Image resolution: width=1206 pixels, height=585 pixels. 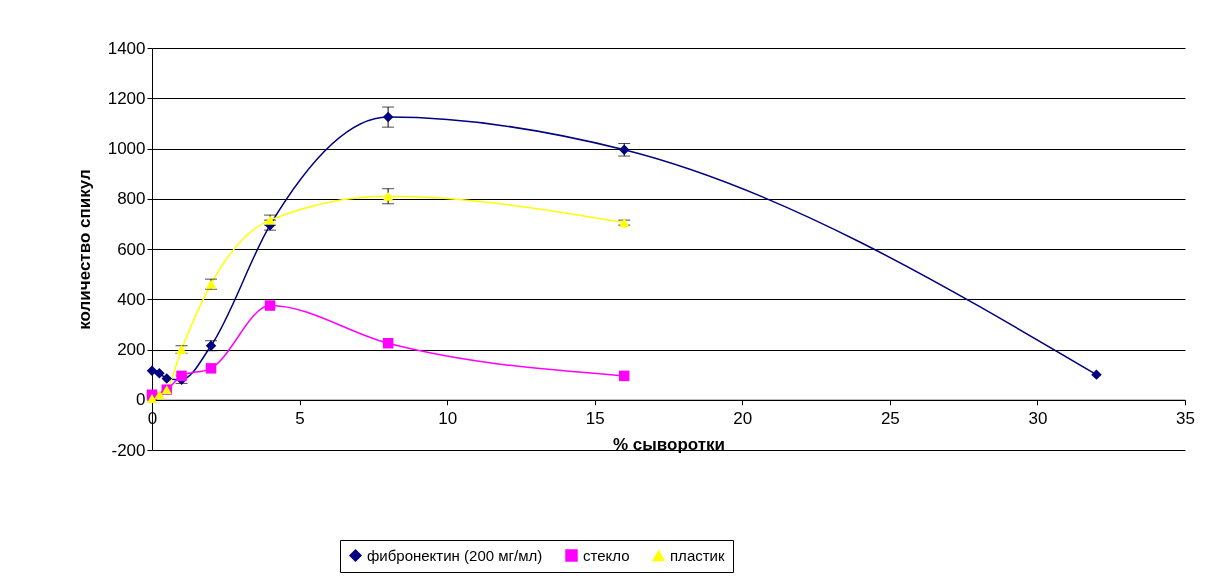 I want to click on y-tick-label: -200, so click(x=128, y=450).